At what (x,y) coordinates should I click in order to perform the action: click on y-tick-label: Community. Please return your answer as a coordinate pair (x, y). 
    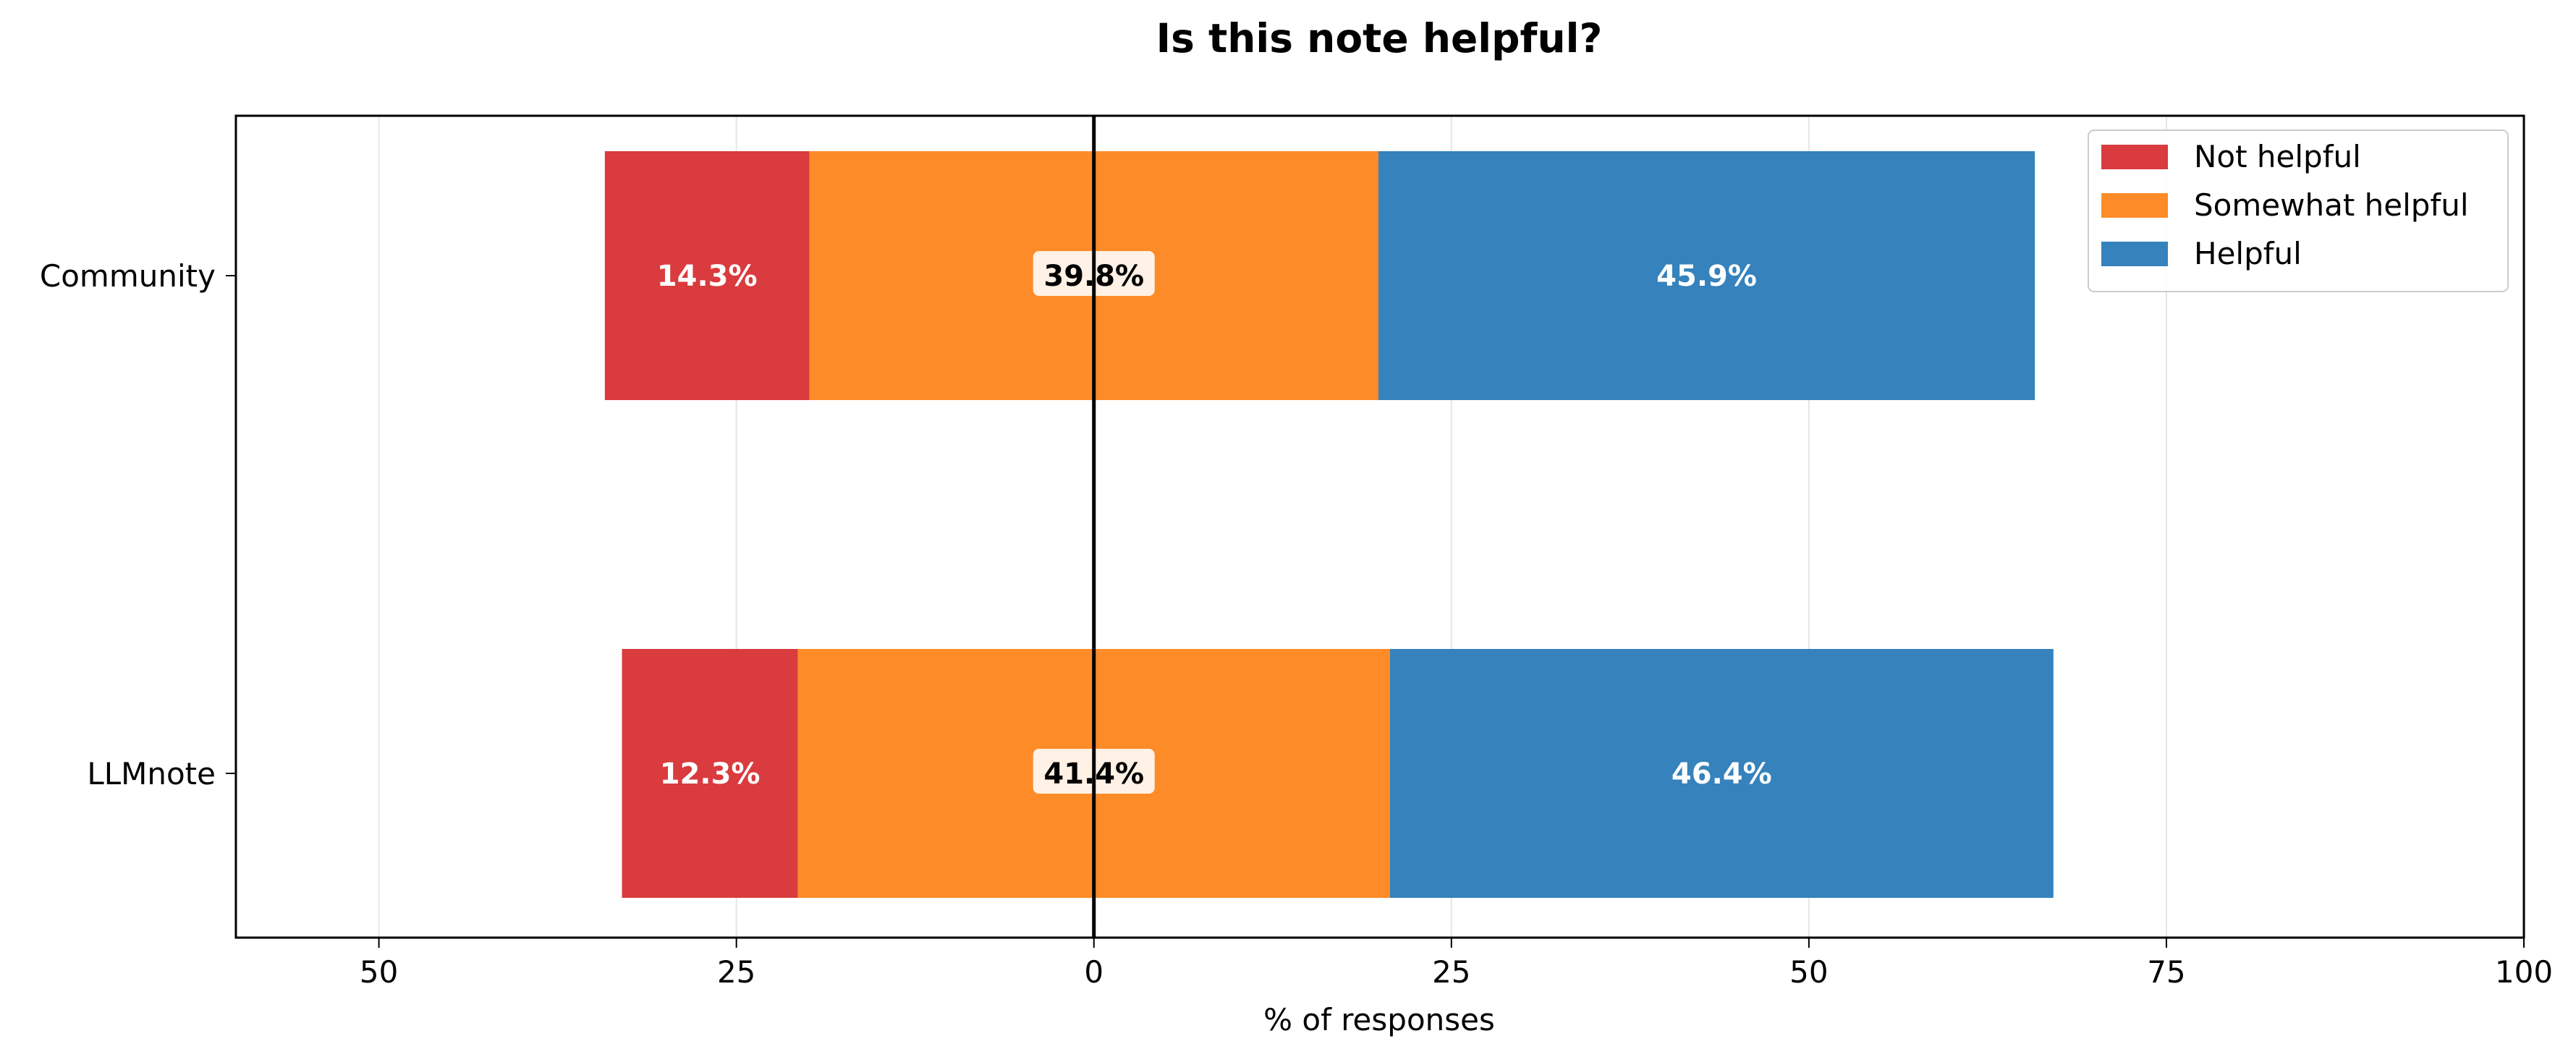
    Looking at the image, I should click on (128, 276).